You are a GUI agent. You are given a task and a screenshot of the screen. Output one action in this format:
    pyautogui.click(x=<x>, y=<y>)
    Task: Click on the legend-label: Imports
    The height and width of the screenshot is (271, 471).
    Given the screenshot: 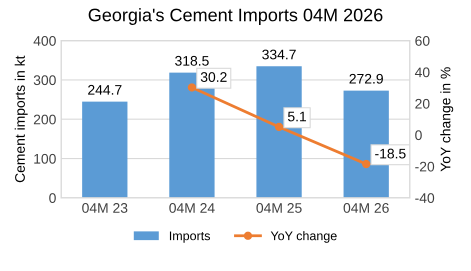 What is the action you would take?
    pyautogui.click(x=190, y=237)
    